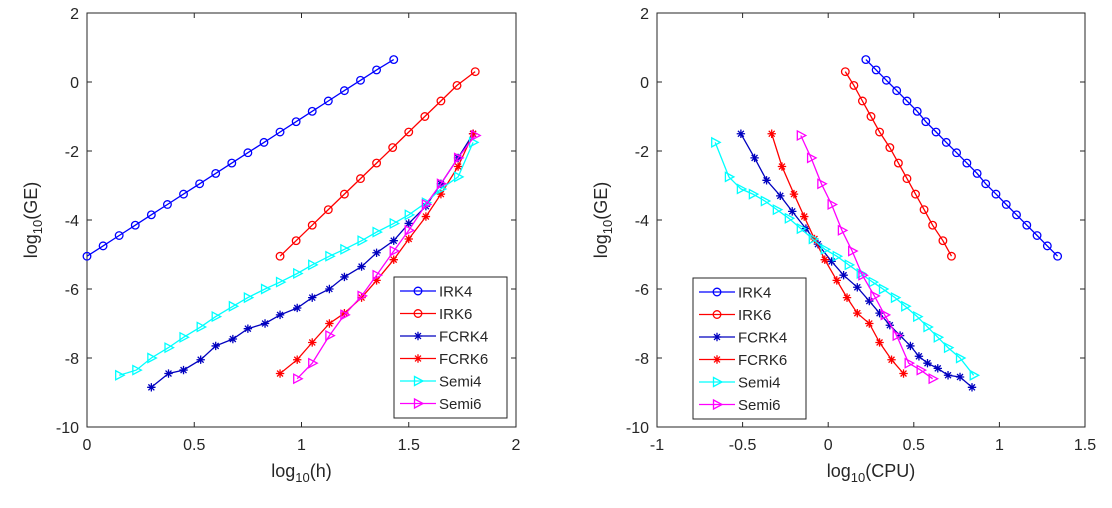 The height and width of the screenshot is (508, 1112). I want to click on series-fcrk6, so click(376, 253).